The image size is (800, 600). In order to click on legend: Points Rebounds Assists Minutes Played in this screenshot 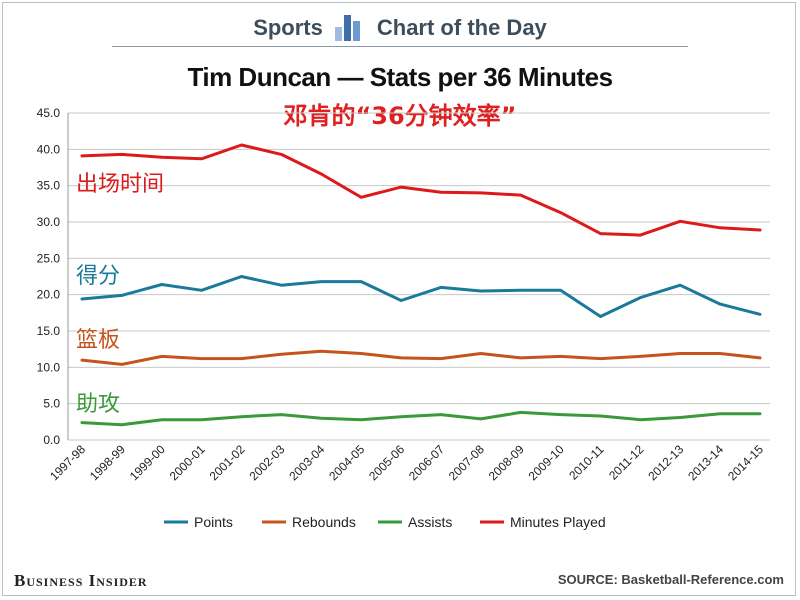, I will do `click(385, 522)`.